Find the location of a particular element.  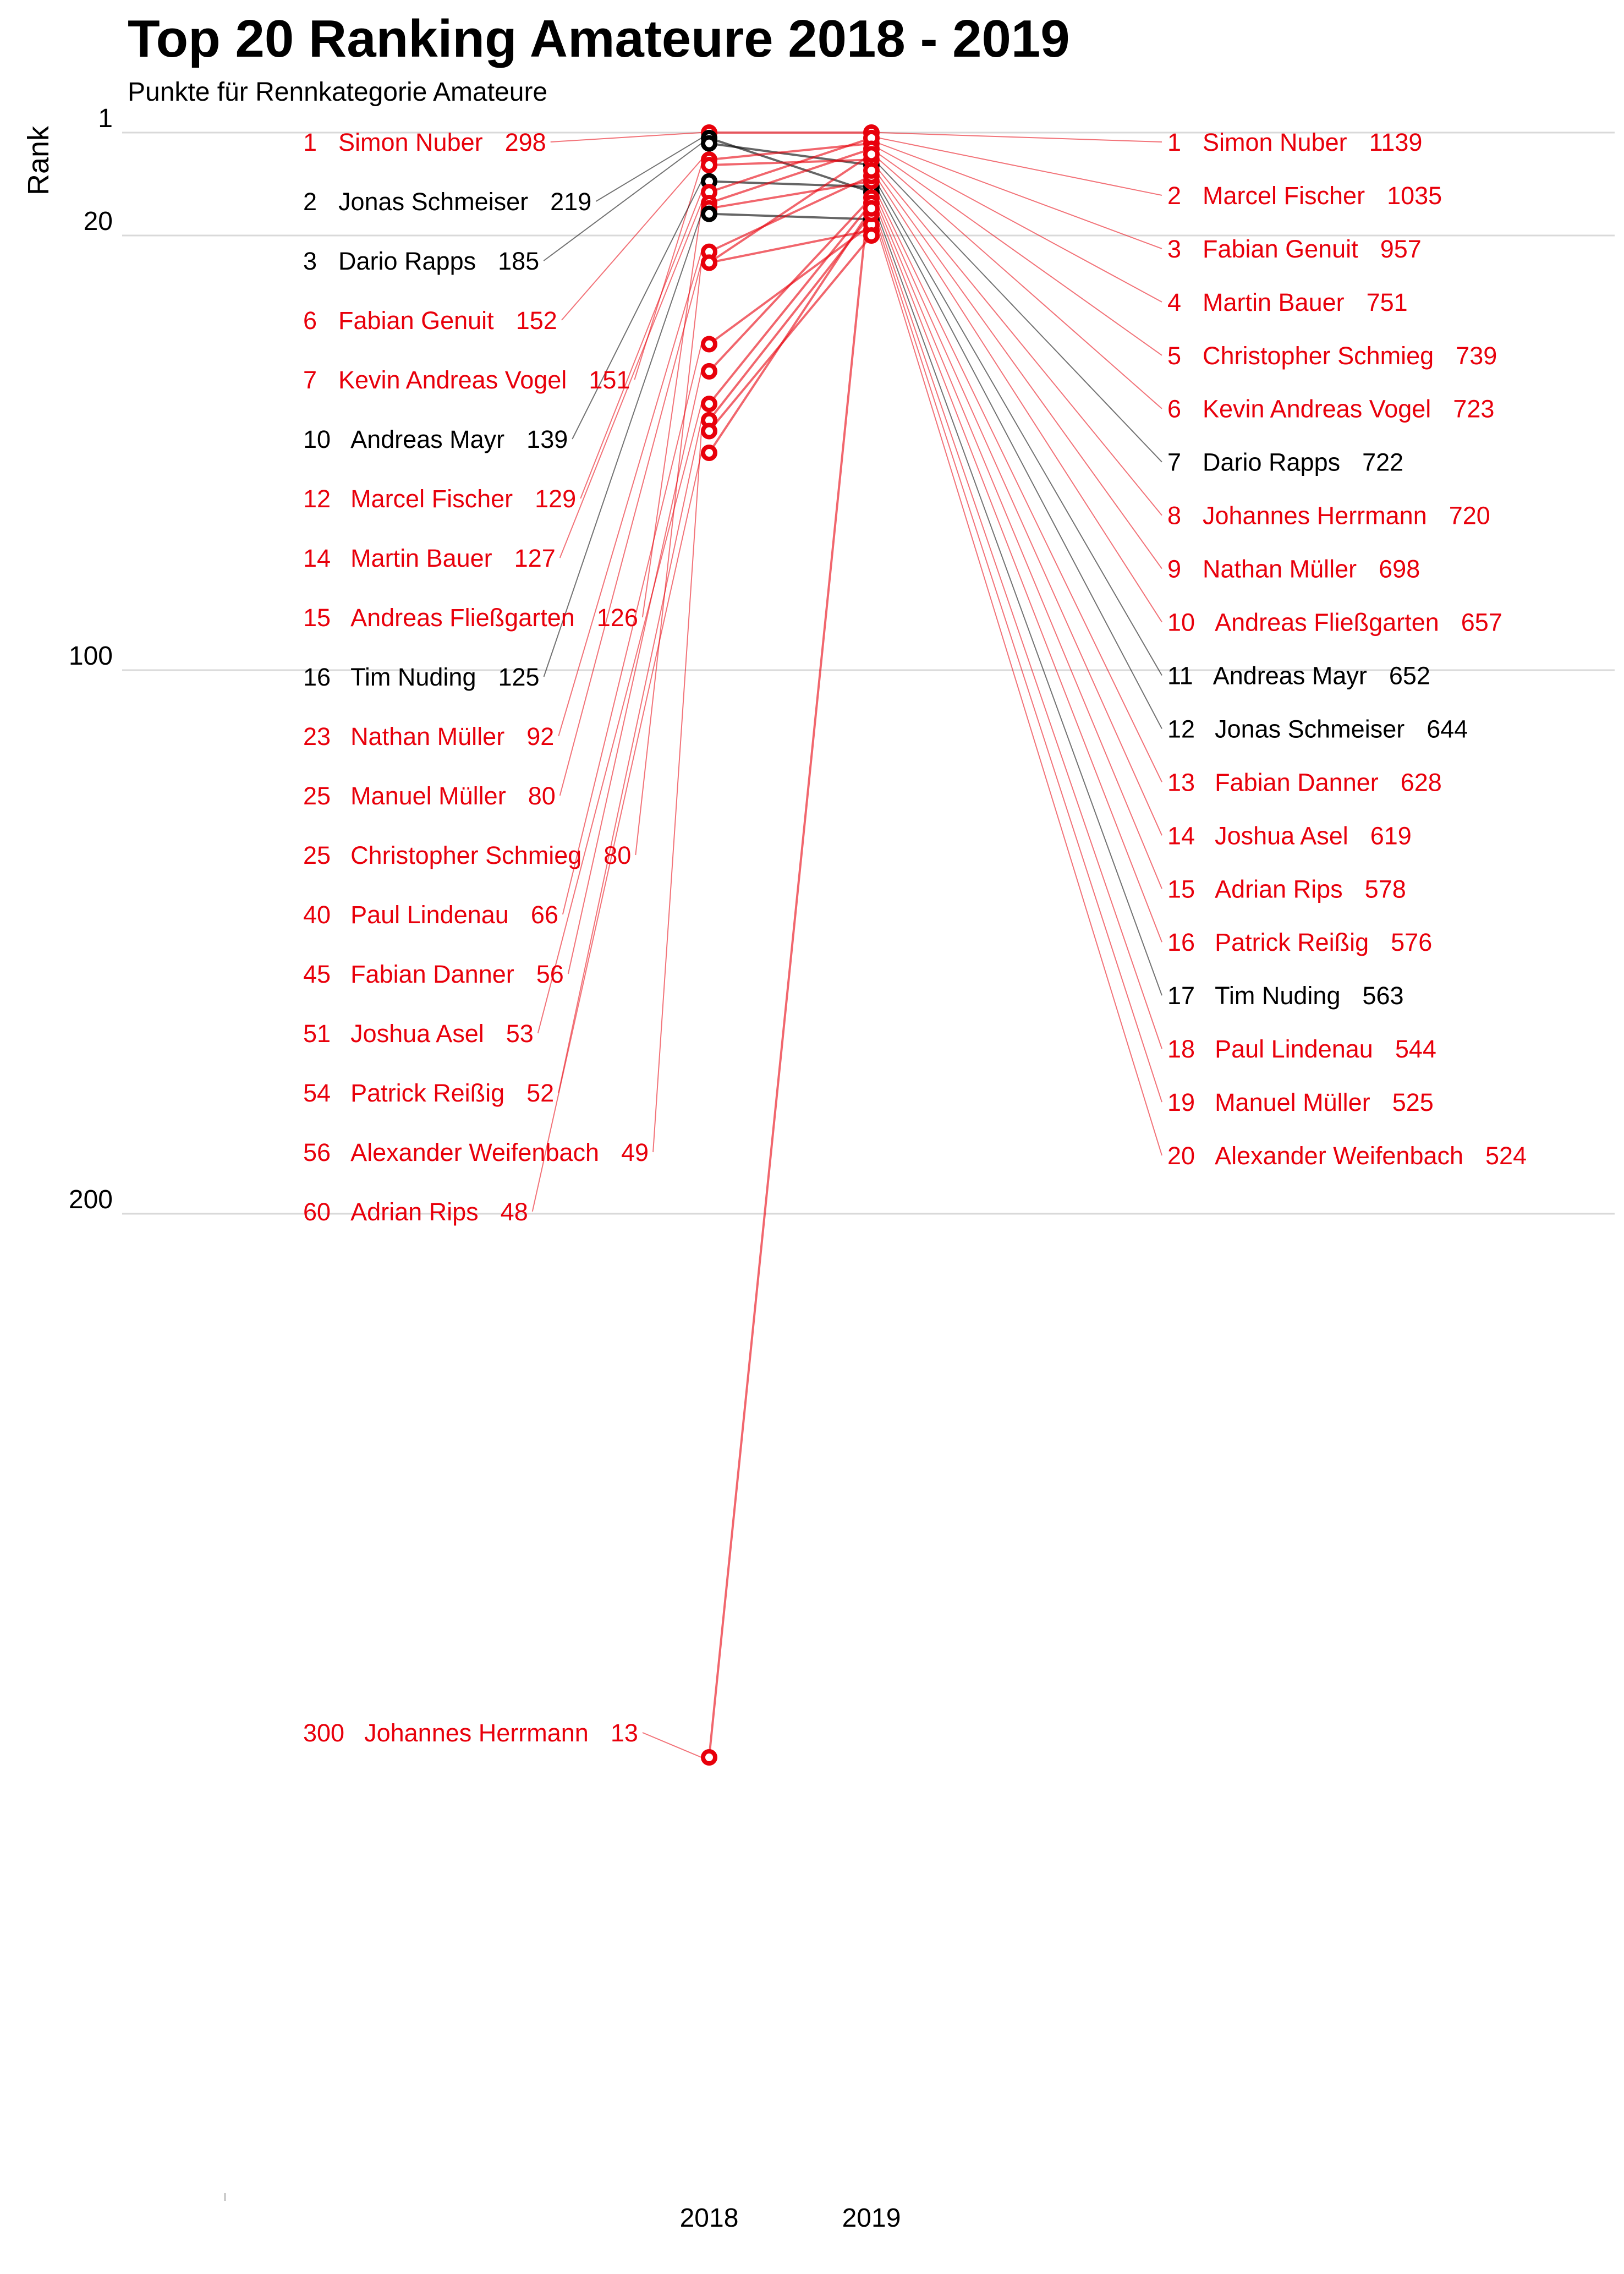

points-2019: 525 is located at coordinates (1413, 1102).